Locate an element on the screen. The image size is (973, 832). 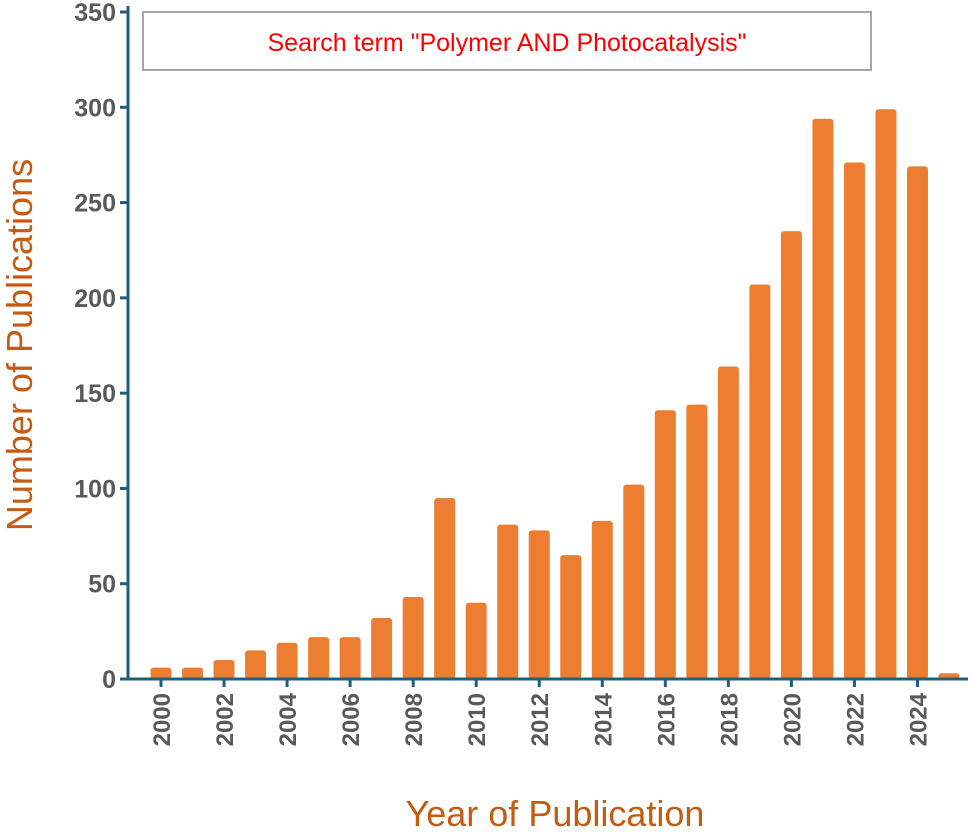
x-tick-label-2016: 2016 is located at coordinates (666, 719).